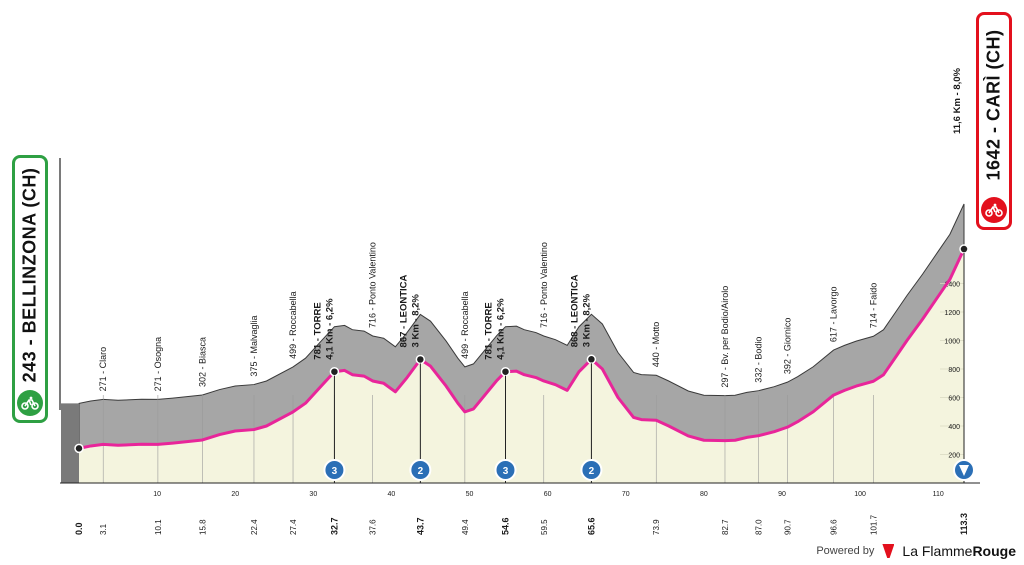 The height and width of the screenshot is (565, 1024). I want to click on distance-label: 65.6, so click(591, 526).